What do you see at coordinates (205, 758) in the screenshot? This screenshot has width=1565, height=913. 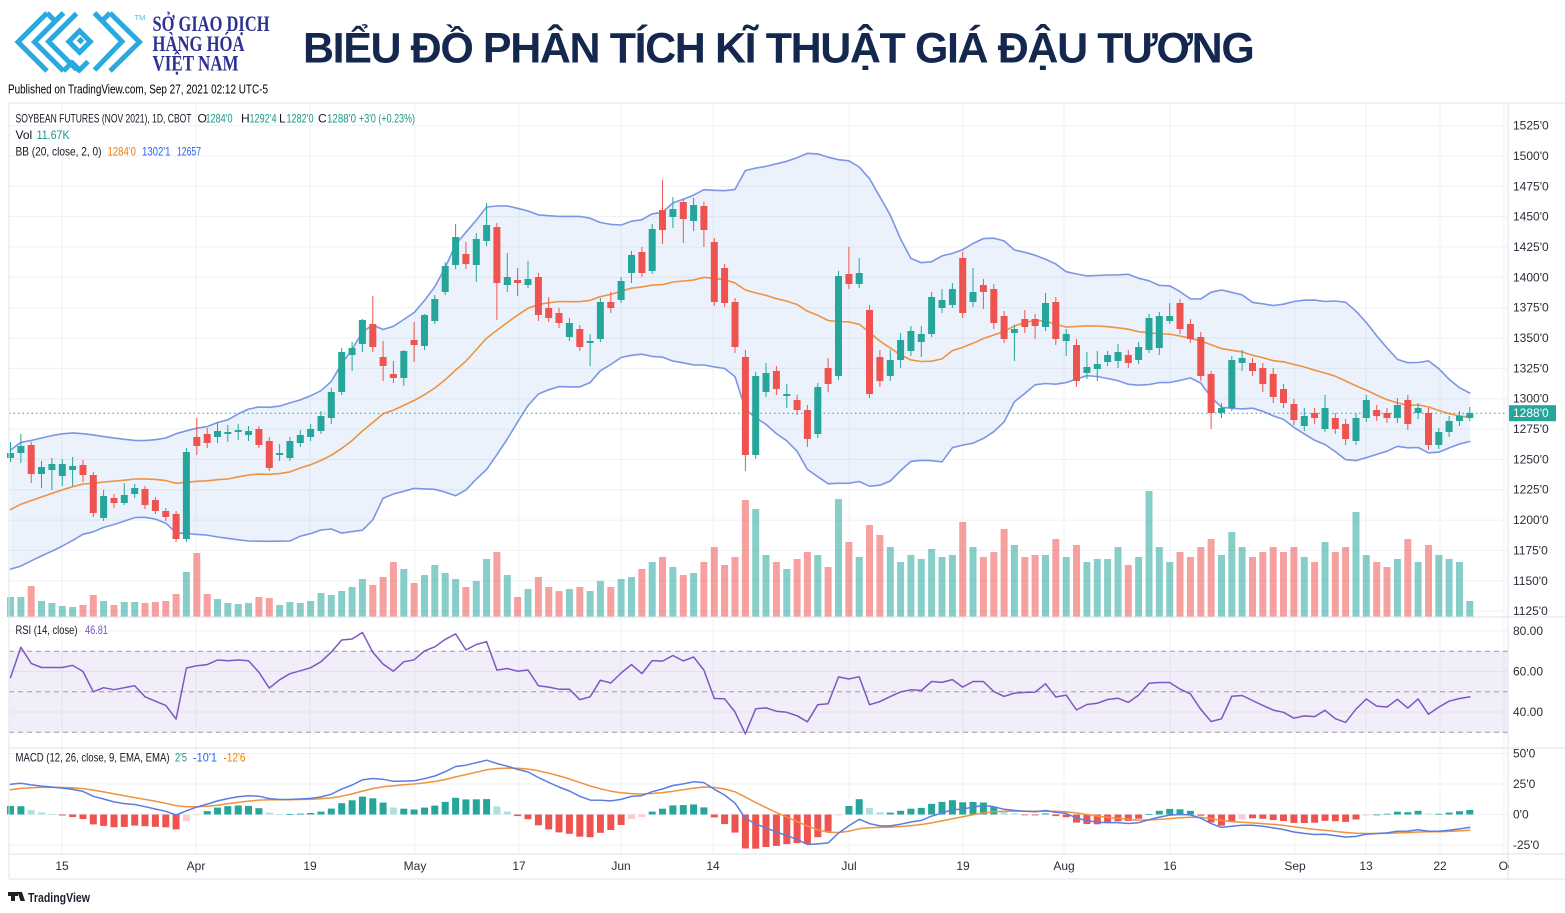 I see `svg-text: -10'1` at bounding box center [205, 758].